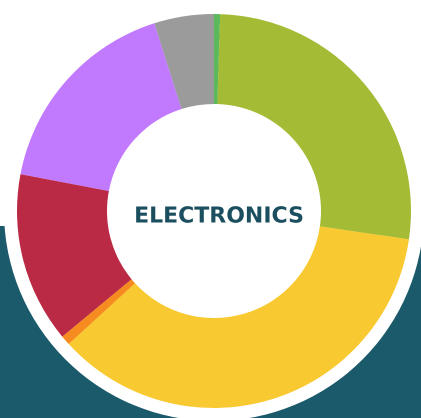 This screenshot has width=421, height=418. I want to click on text: ELECTRONICS, so click(219, 216).